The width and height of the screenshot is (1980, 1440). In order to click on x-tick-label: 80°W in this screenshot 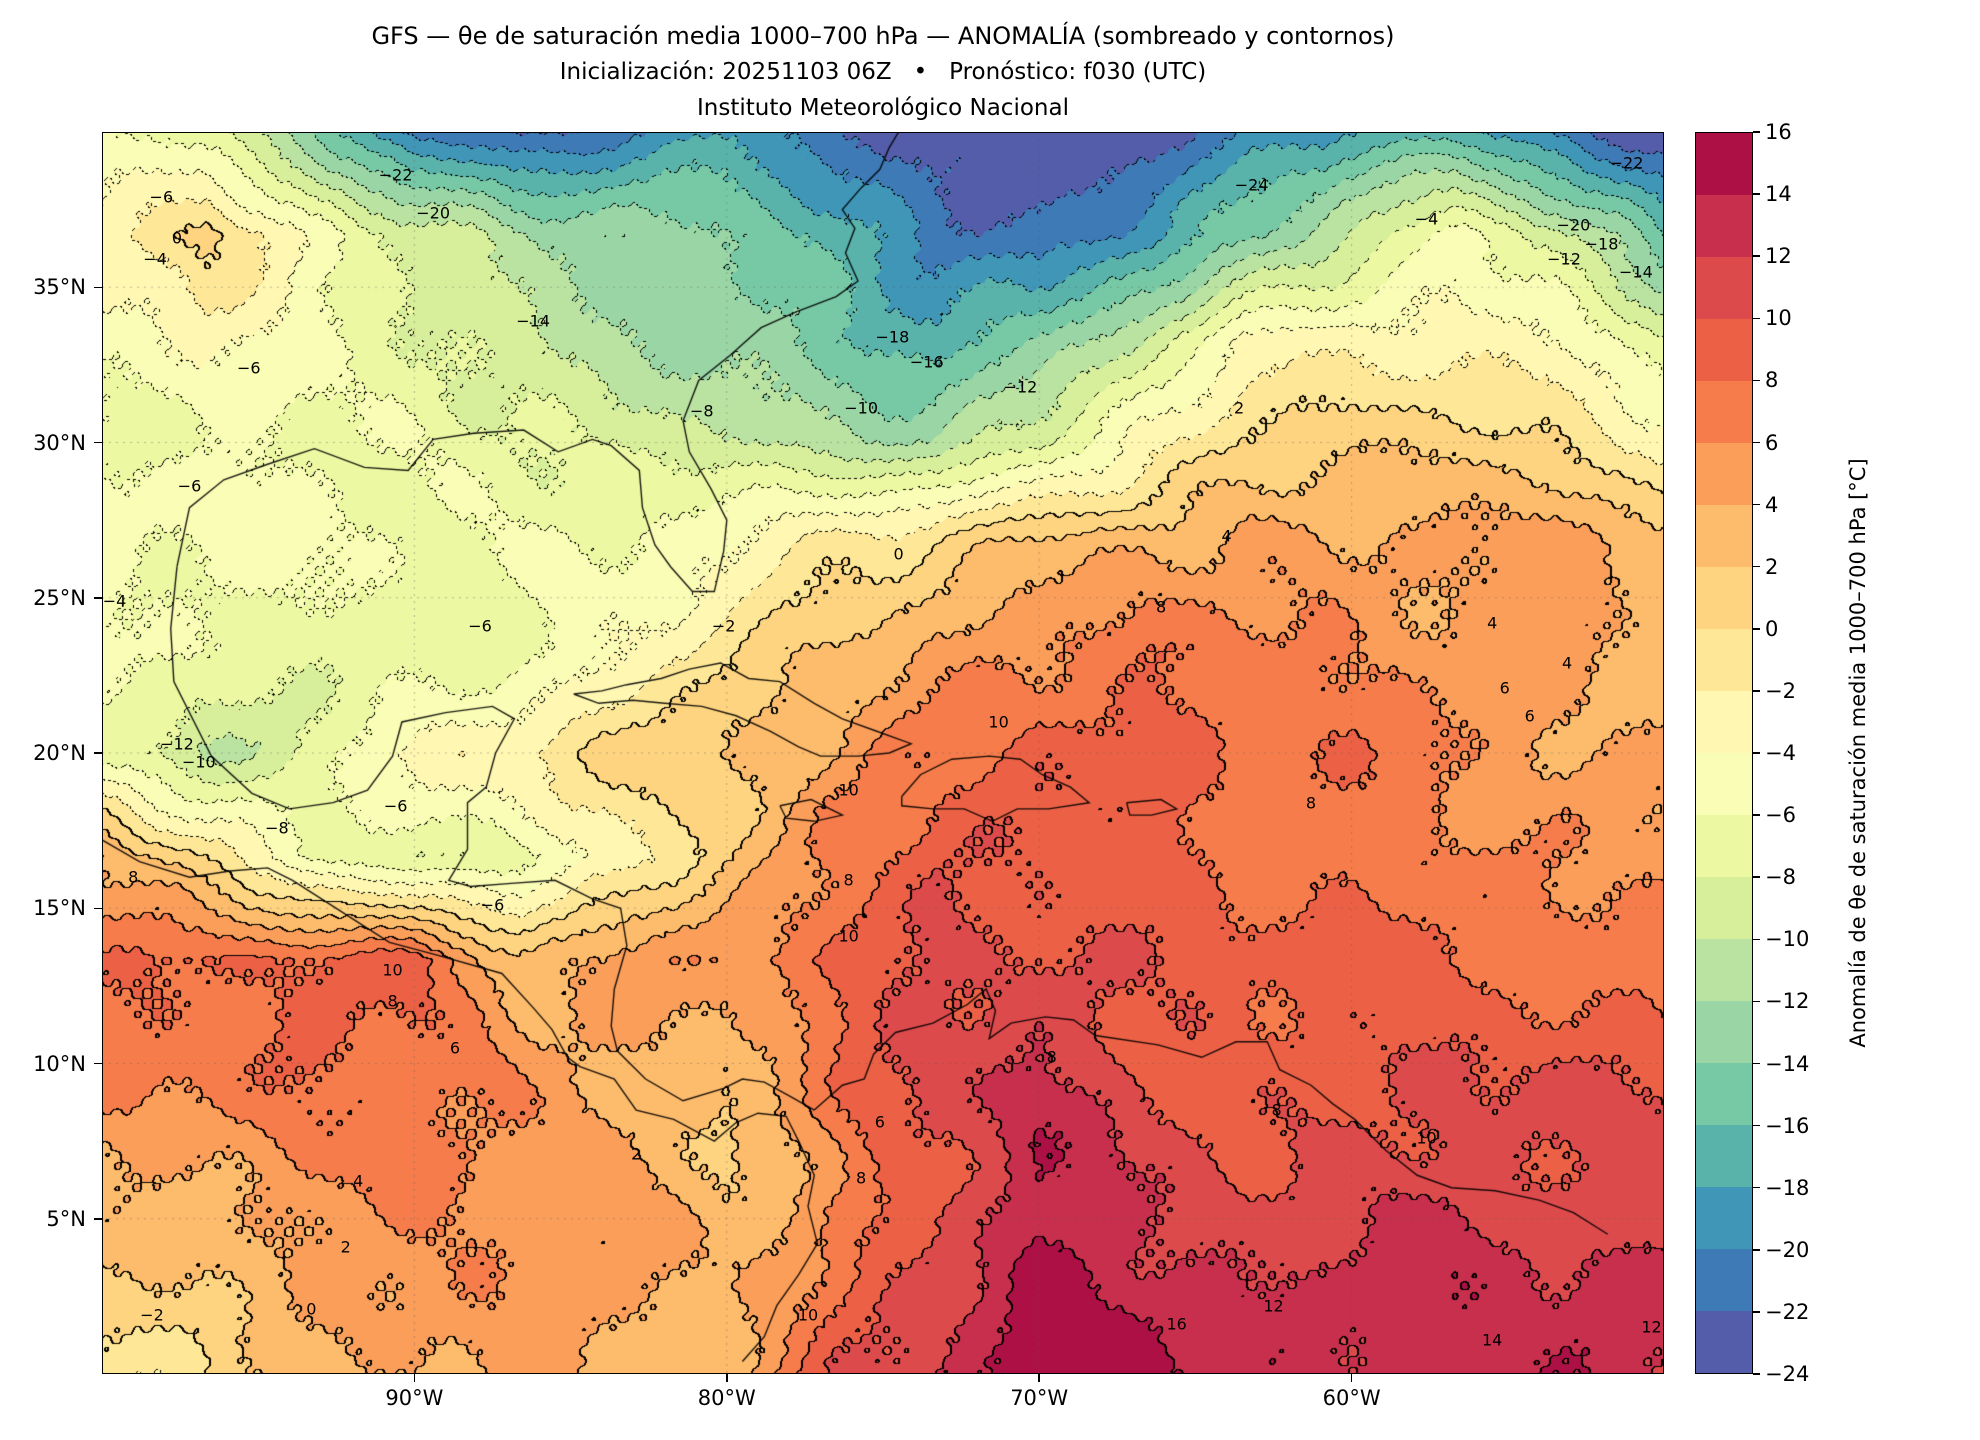, I will do `click(726, 1398)`.